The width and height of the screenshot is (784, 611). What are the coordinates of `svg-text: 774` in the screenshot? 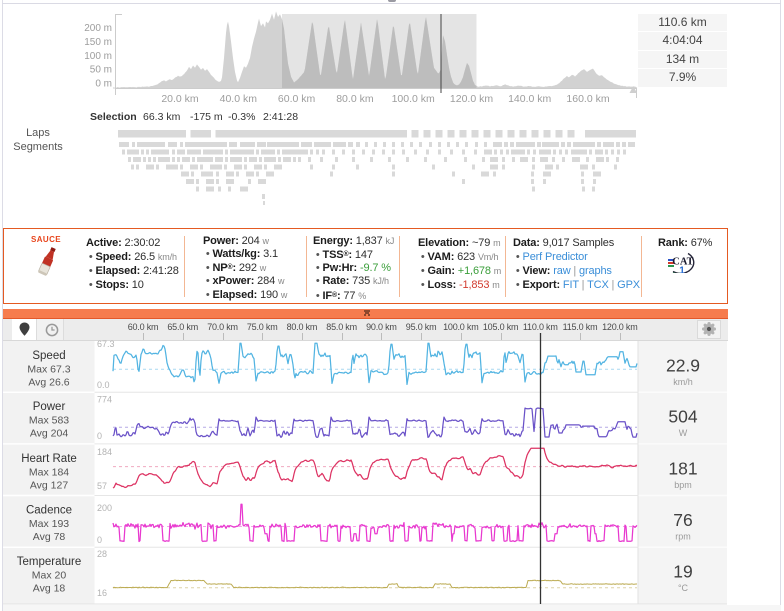 It's located at (104, 400).